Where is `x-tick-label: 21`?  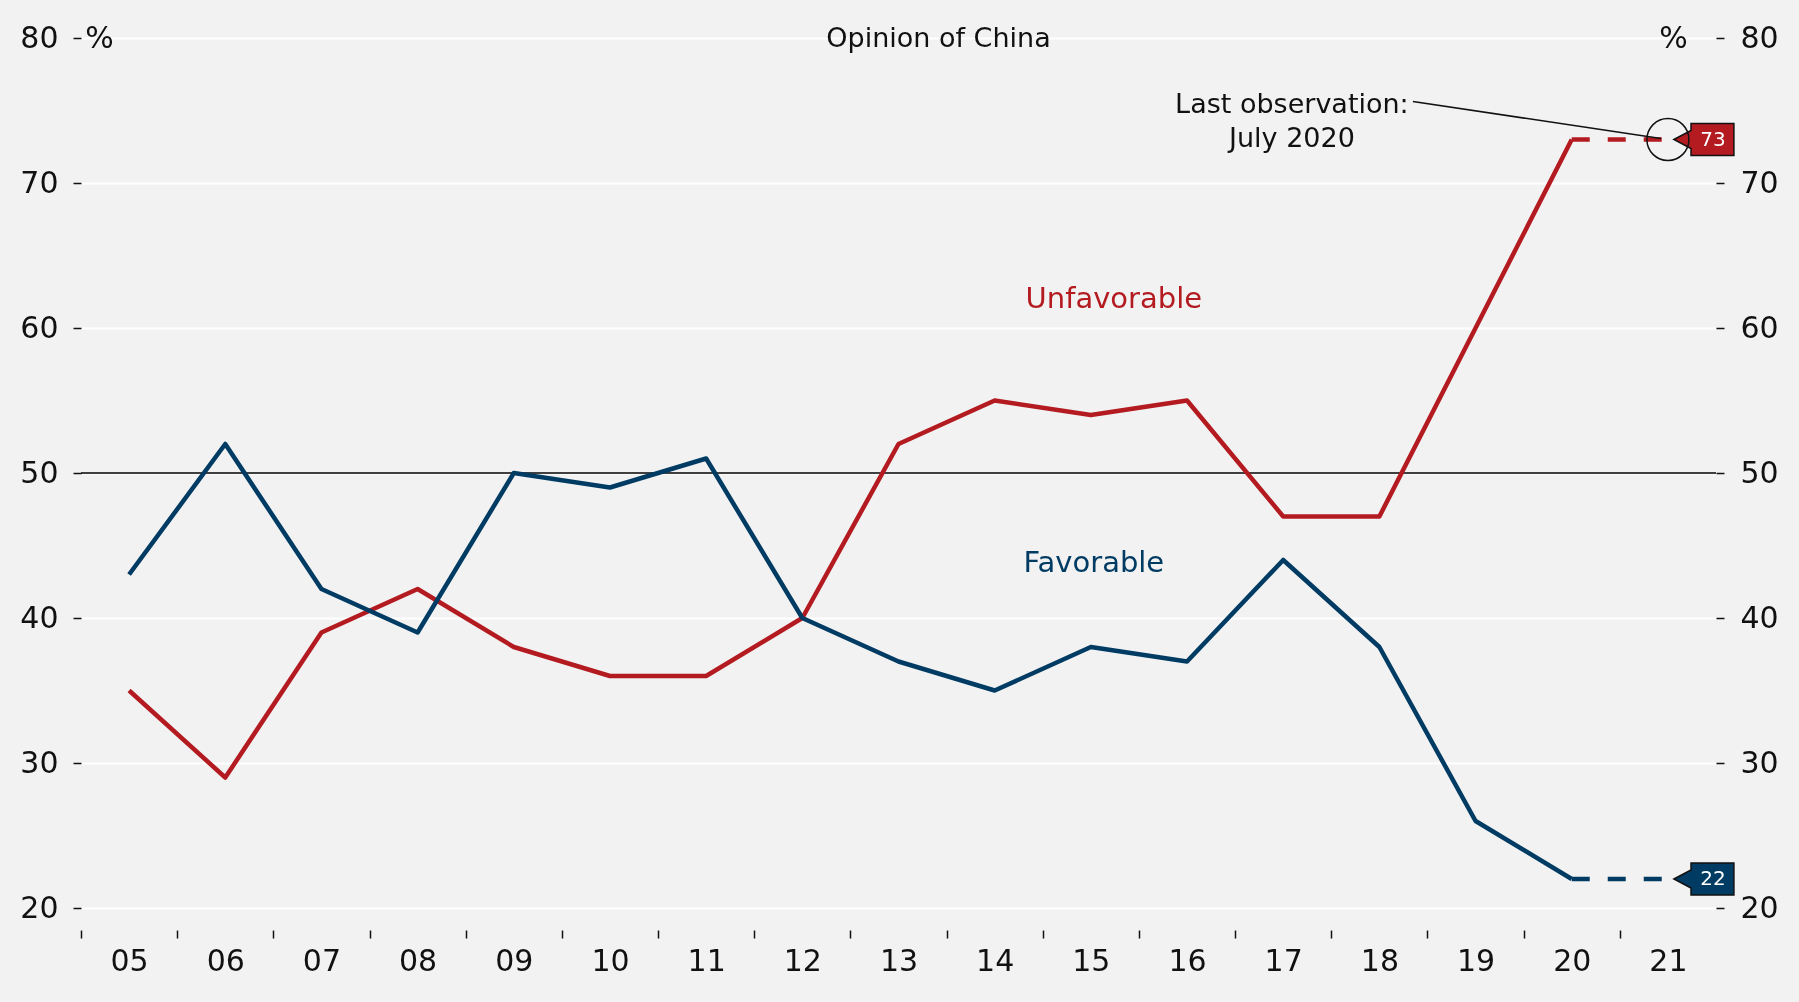
x-tick-label: 21 is located at coordinates (1668, 960).